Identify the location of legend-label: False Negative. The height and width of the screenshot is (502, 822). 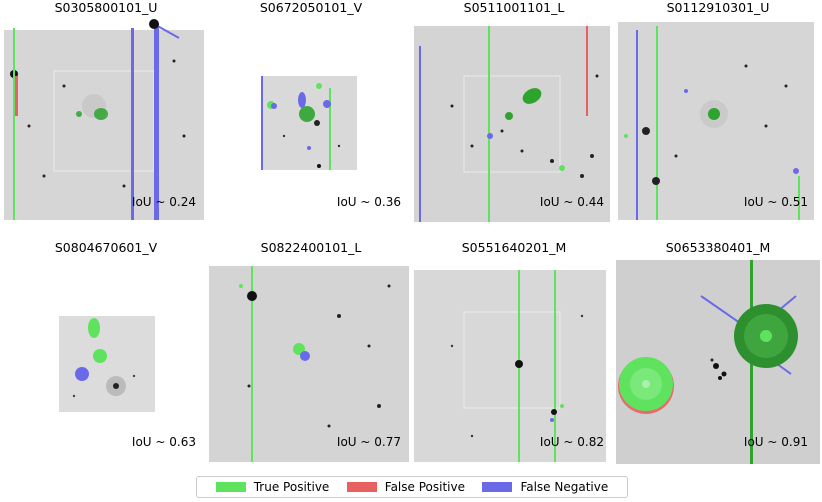
(564, 487).